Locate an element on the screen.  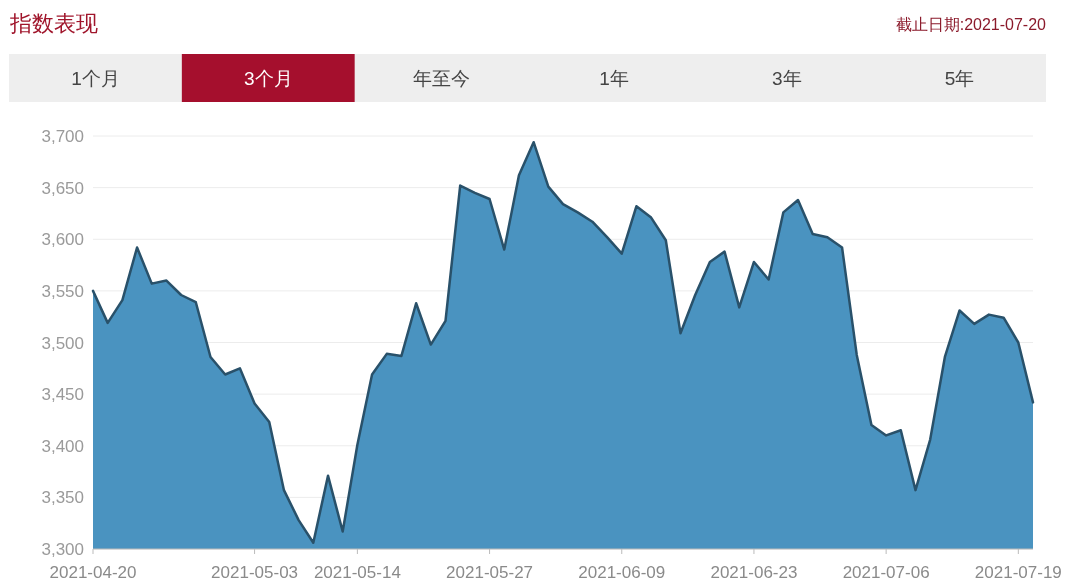
y-tick-label: 3,500 is located at coordinates (62, 343).